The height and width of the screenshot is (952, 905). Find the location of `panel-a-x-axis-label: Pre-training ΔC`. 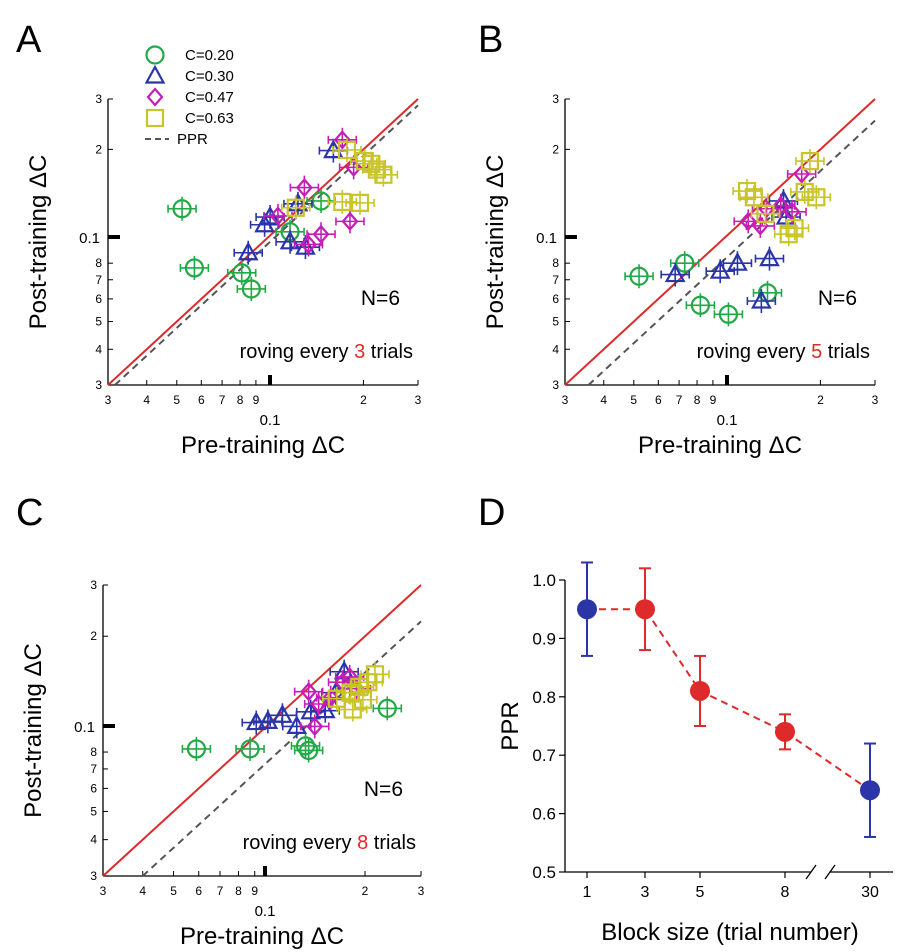

panel-a-x-axis-label: Pre-training ΔC is located at coordinates (263, 445).